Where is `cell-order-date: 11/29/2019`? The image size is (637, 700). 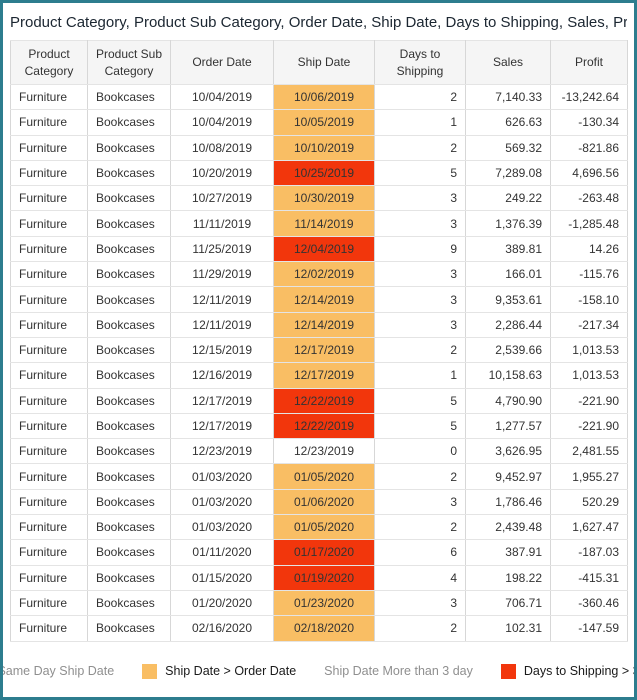
cell-order-date: 11/29/2019 is located at coordinates (222, 274).